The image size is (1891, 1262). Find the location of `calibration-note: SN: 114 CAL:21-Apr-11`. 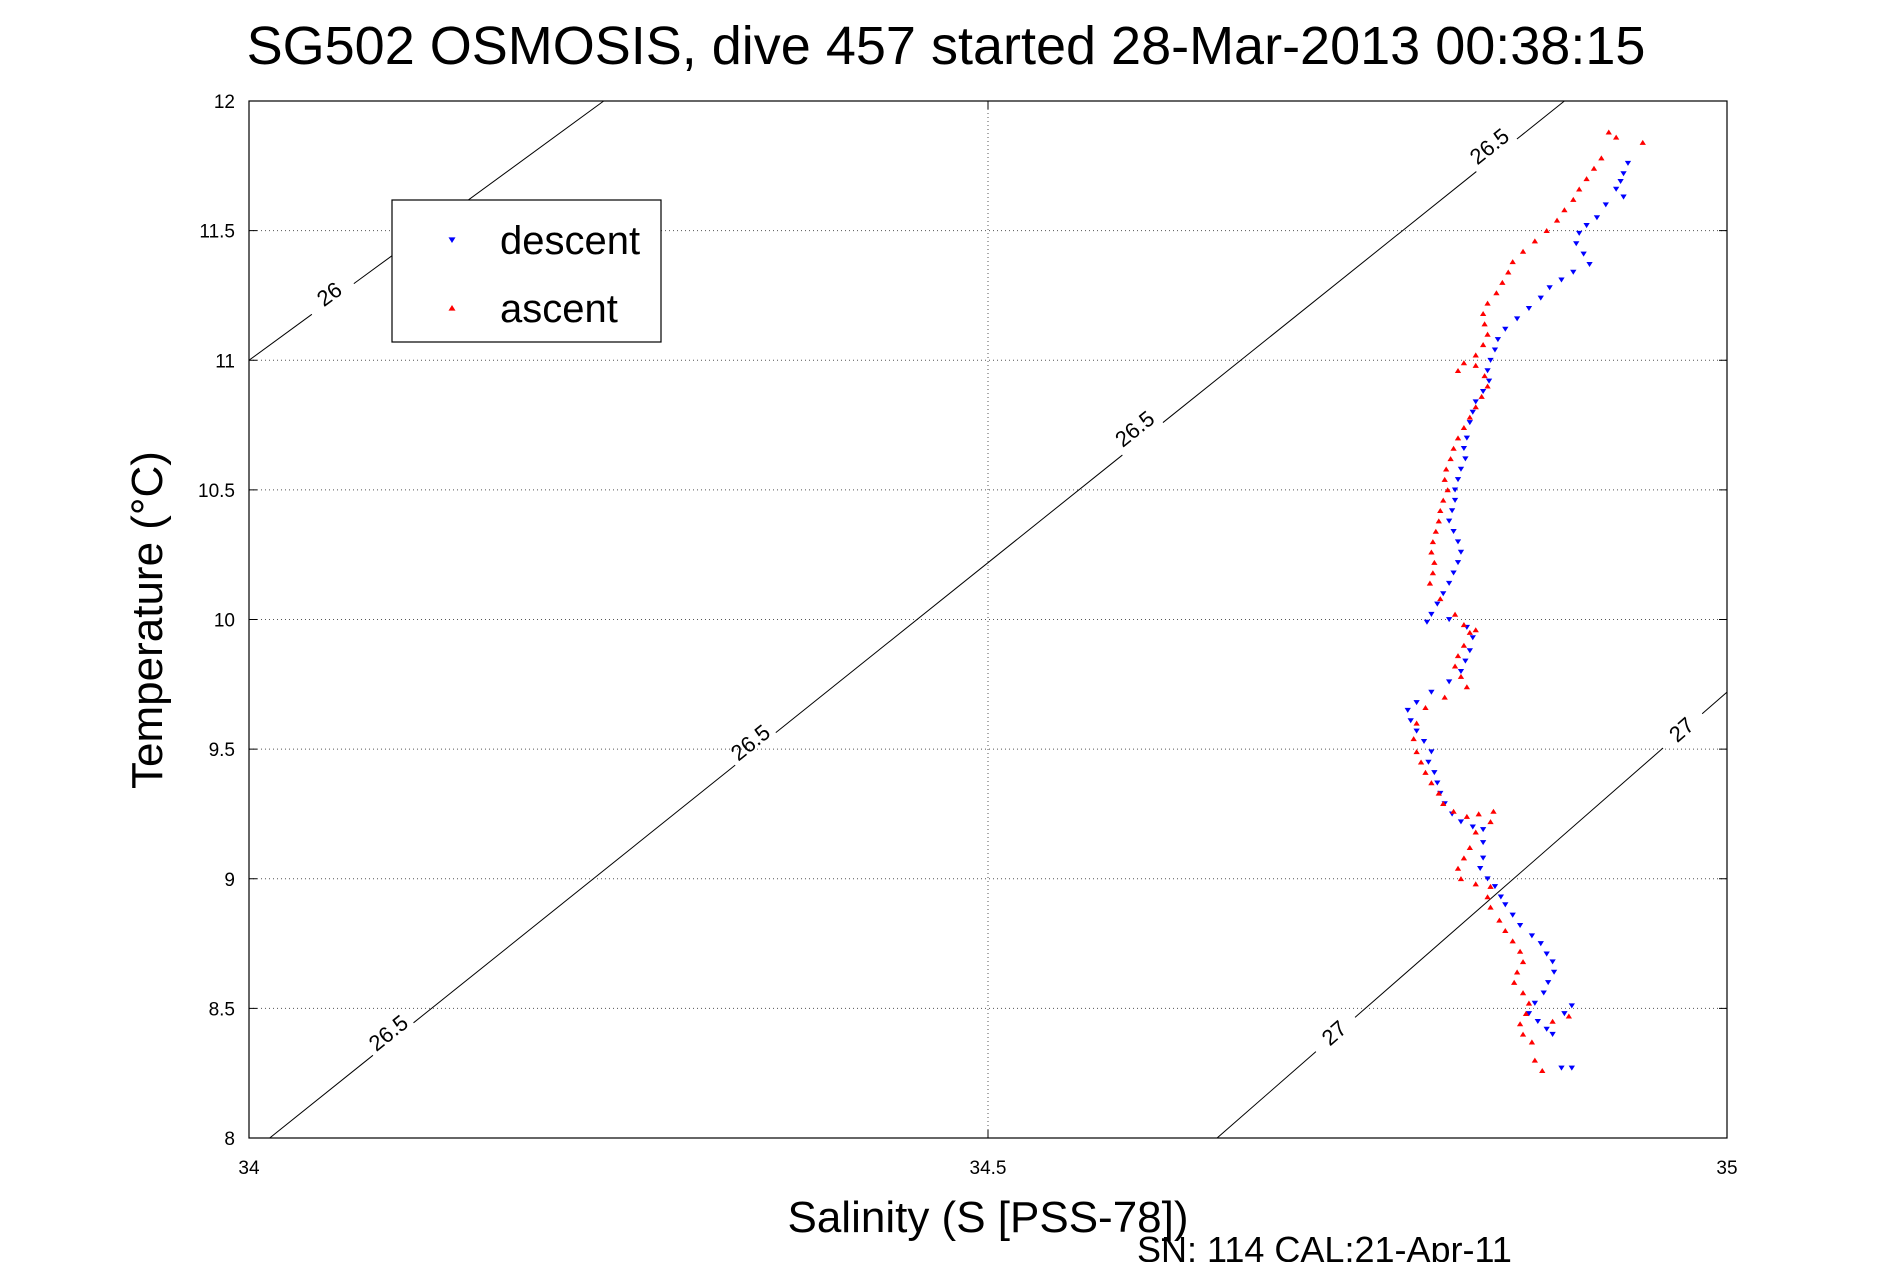

calibration-note: SN: 114 CAL:21-Apr-11 is located at coordinates (1324, 1245).